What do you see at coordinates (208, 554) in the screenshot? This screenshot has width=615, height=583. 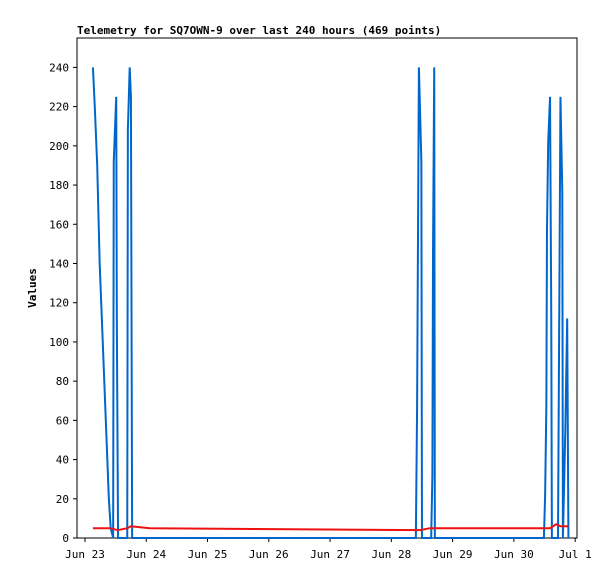 I see `x-tick-label: Jun 25` at bounding box center [208, 554].